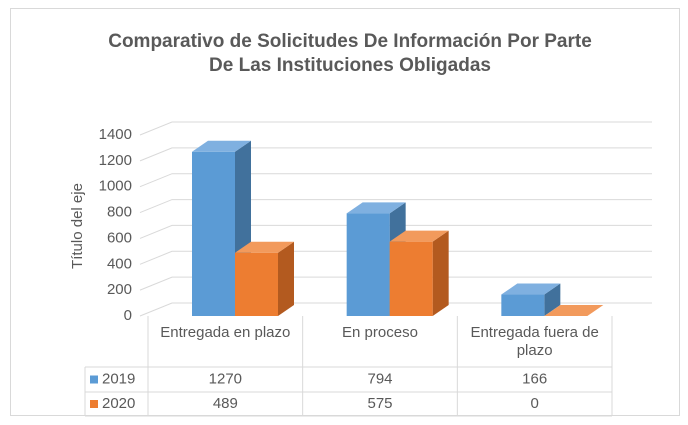 The width and height of the screenshot is (688, 425). Describe the element at coordinates (225, 403) in the screenshot. I see `table-value: 489` at that location.